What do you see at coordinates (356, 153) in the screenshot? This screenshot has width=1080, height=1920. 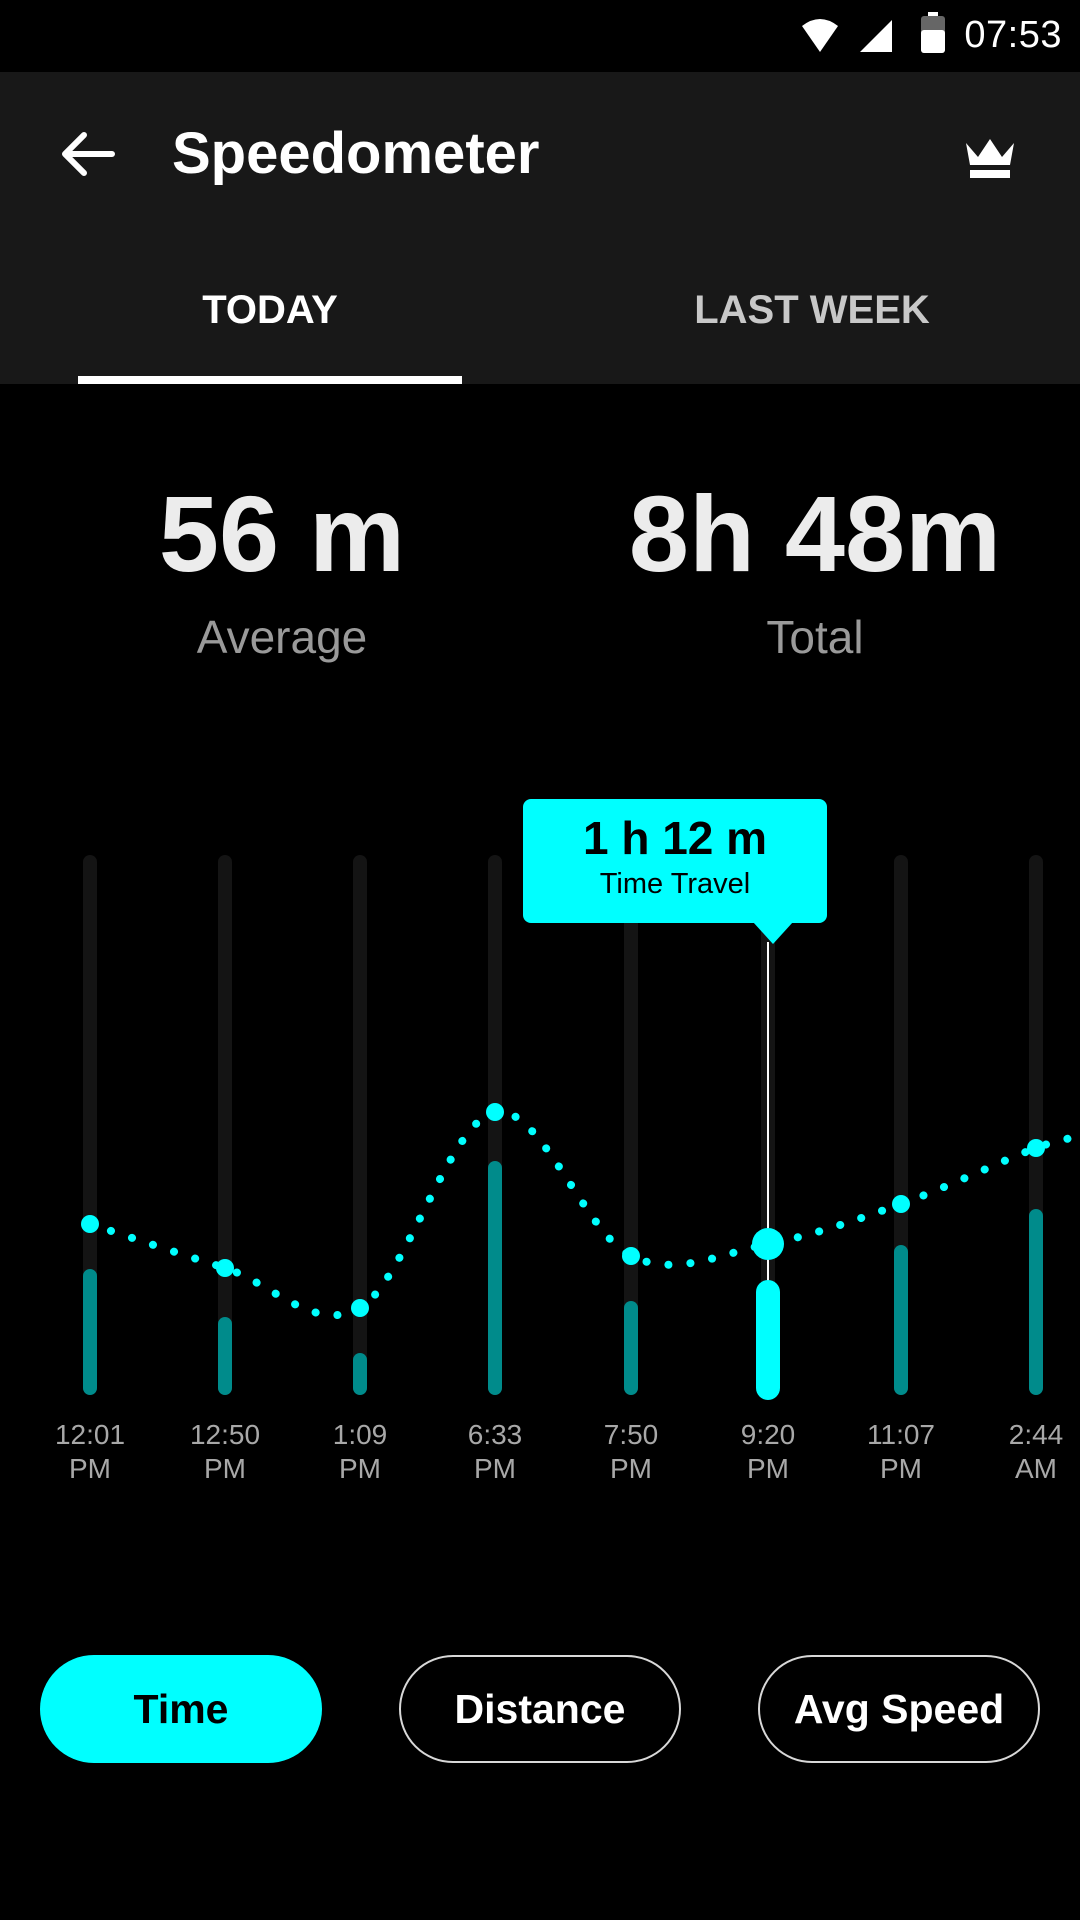 I see `page-title: Speedometer` at bounding box center [356, 153].